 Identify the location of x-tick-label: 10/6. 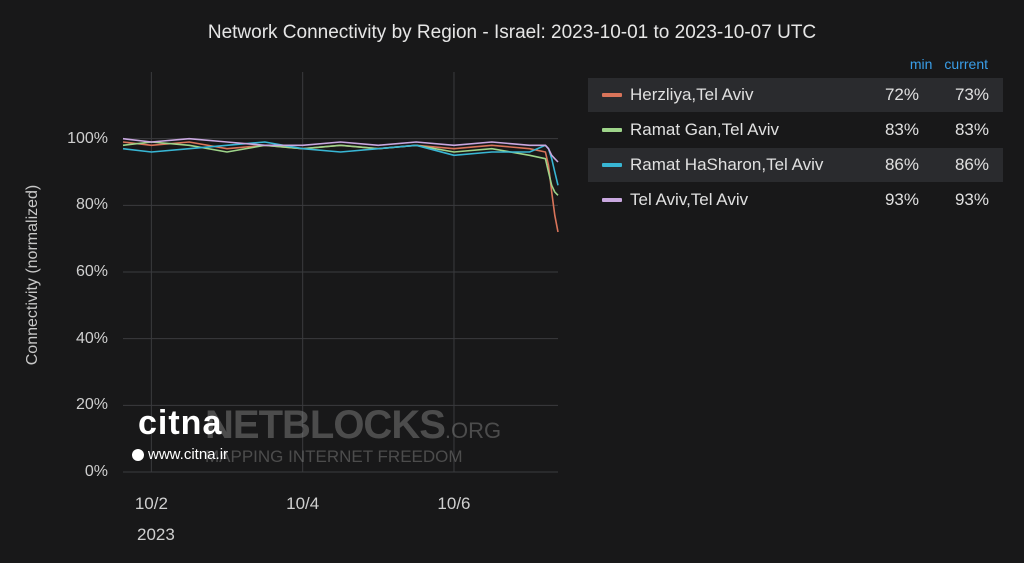
(454, 503).